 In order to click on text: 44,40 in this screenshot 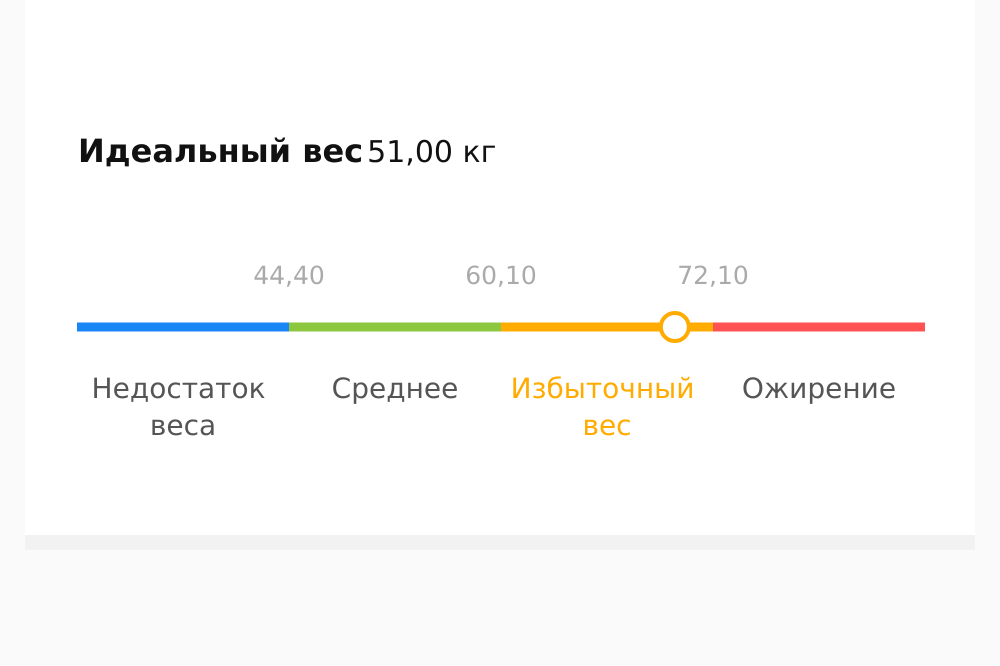, I will do `click(289, 275)`.